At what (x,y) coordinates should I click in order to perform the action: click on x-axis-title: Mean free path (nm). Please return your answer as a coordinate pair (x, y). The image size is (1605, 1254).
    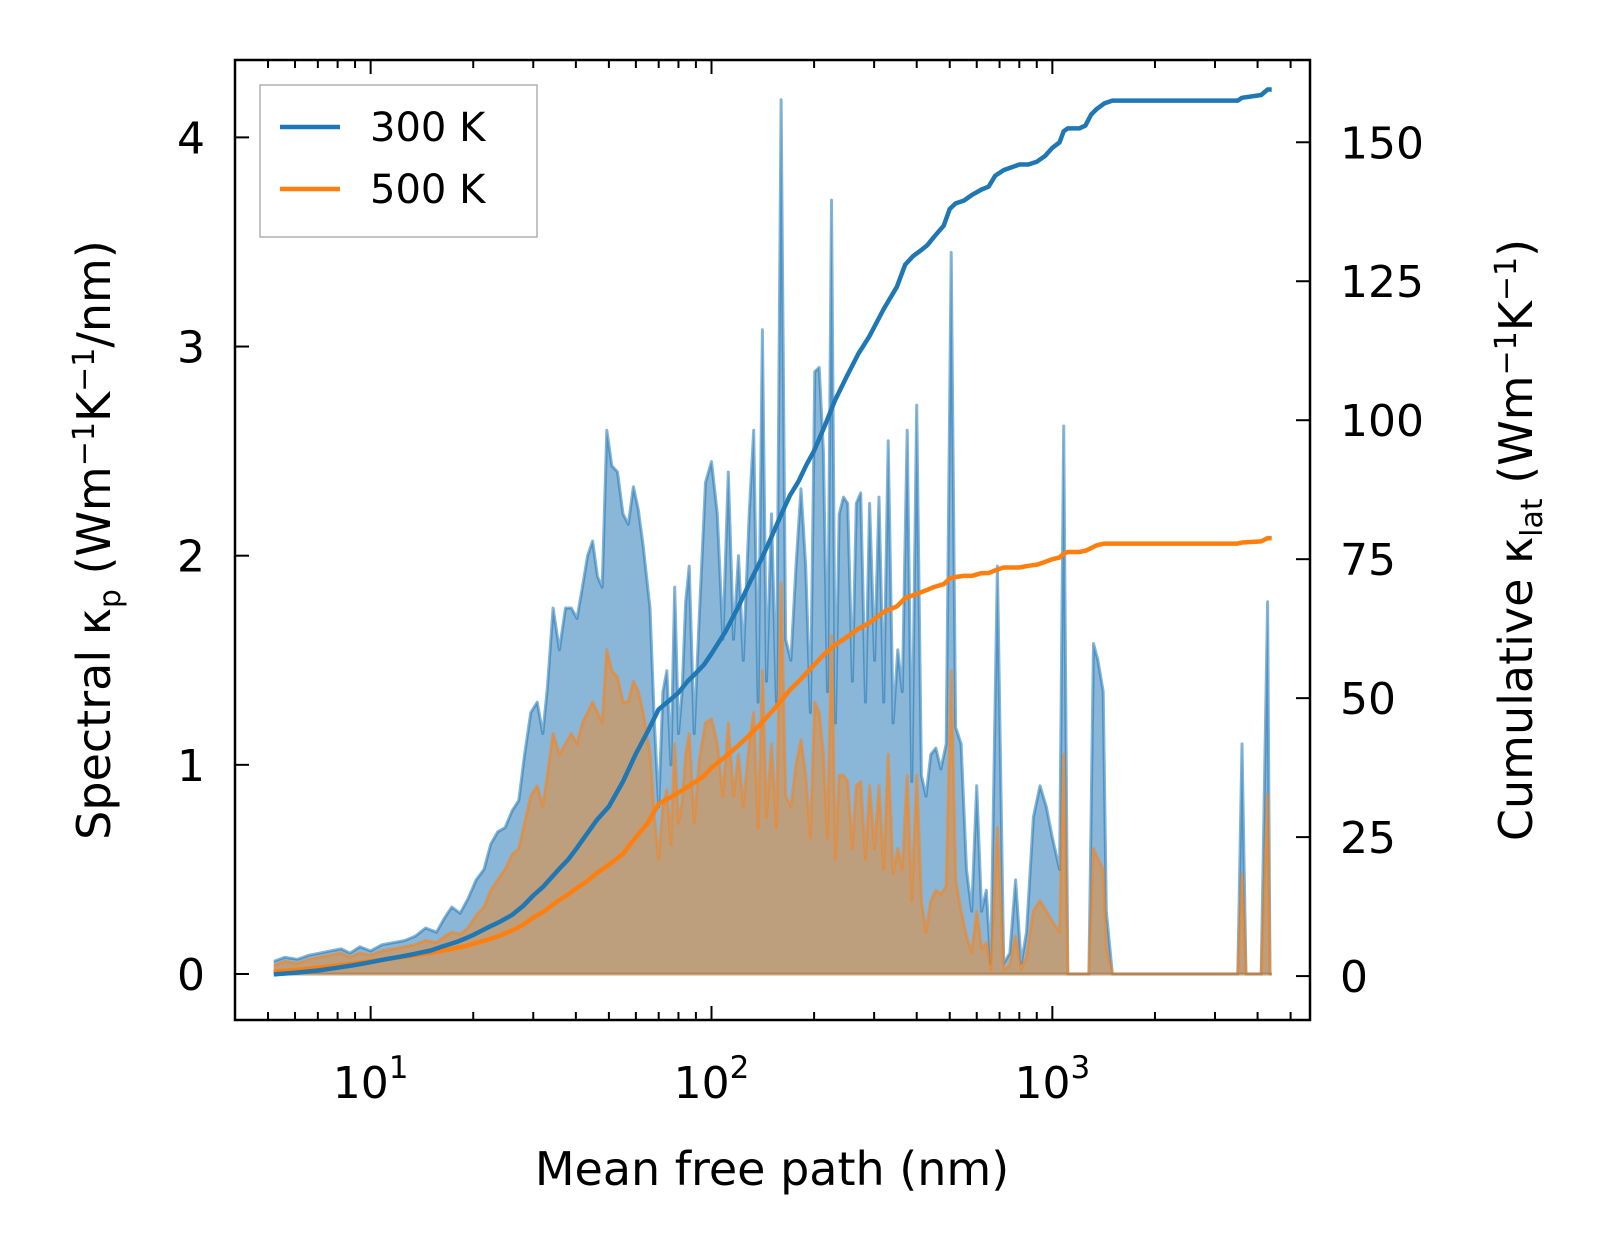
    Looking at the image, I should click on (772, 1169).